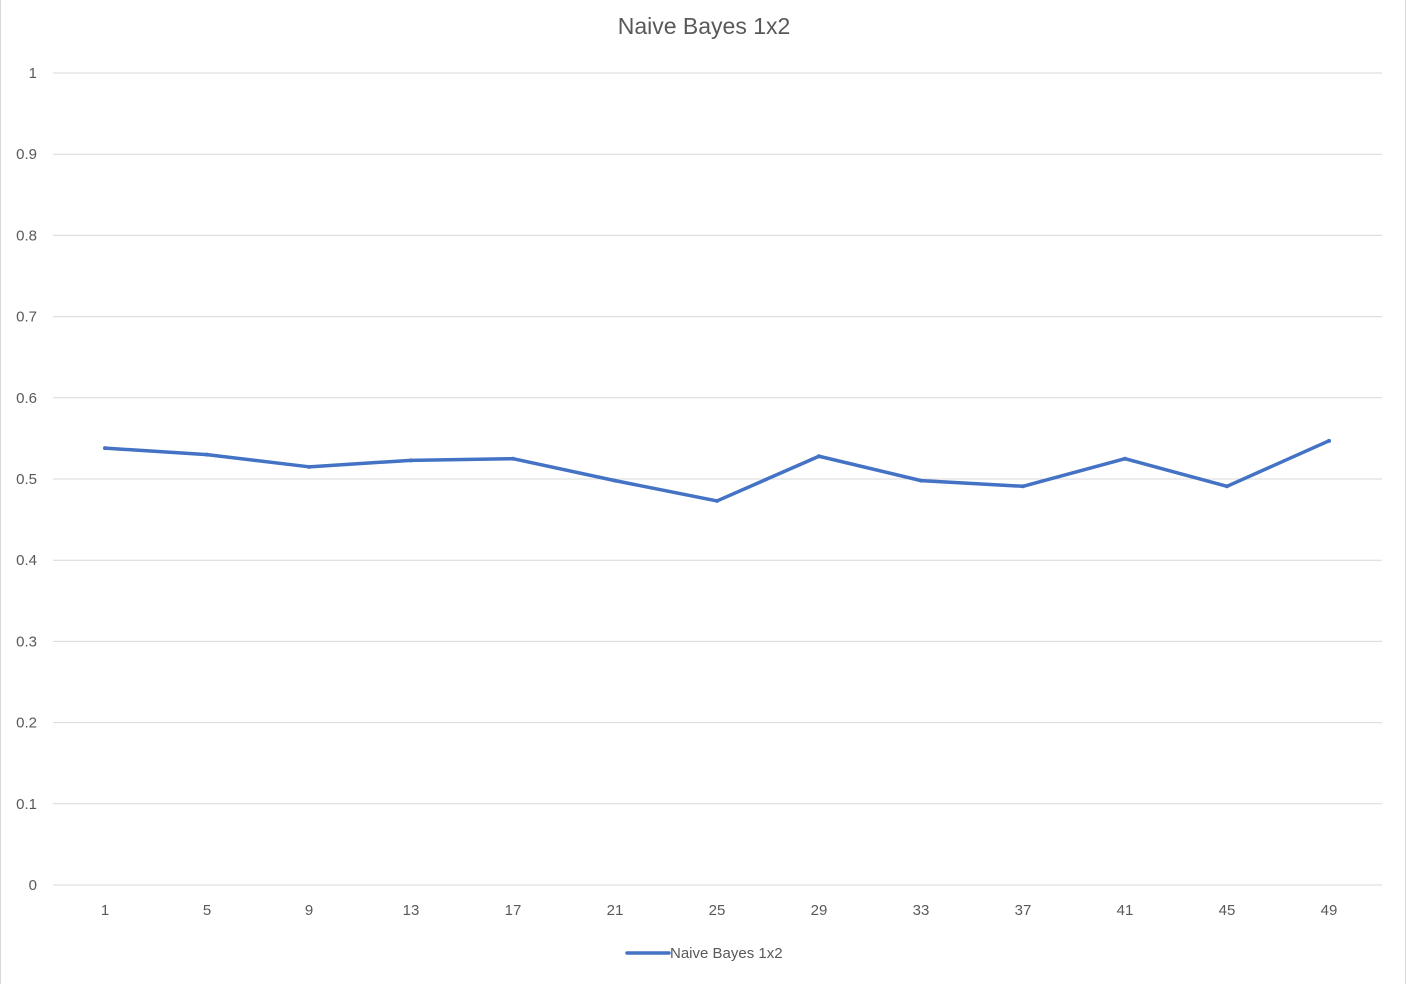 Image resolution: width=1406 pixels, height=984 pixels. Describe the element at coordinates (26, 154) in the screenshot. I see `y-tick-label: 0.9` at that location.